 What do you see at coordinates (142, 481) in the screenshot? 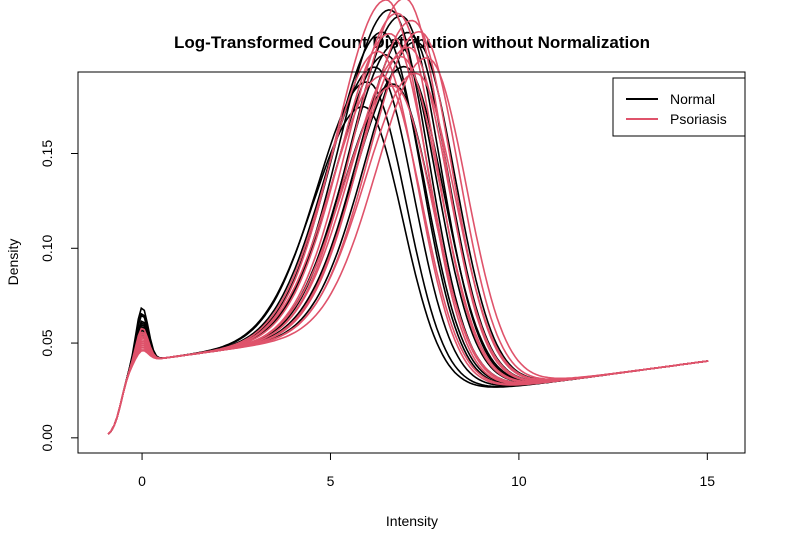
I see `x-tick-label: 0` at bounding box center [142, 481].